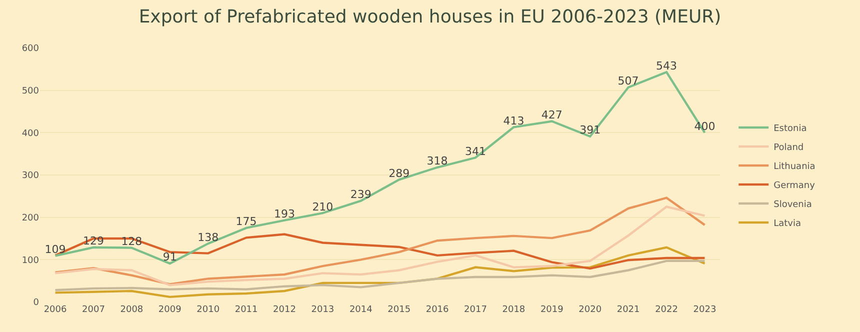 The image size is (860, 332). I want to click on legend-label: Estonia, so click(790, 129).